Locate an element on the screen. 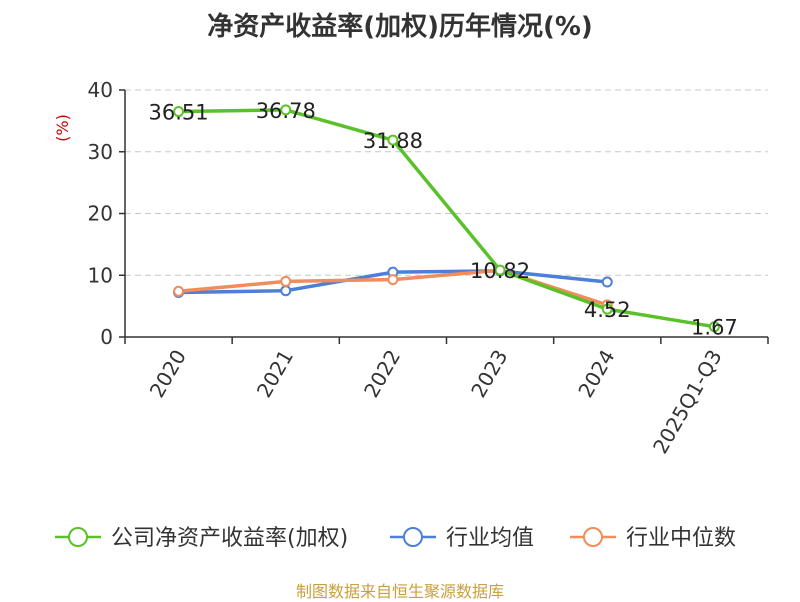  chart-title: 净资产收益率(加权)历年情况(%) is located at coordinates (400, 27).